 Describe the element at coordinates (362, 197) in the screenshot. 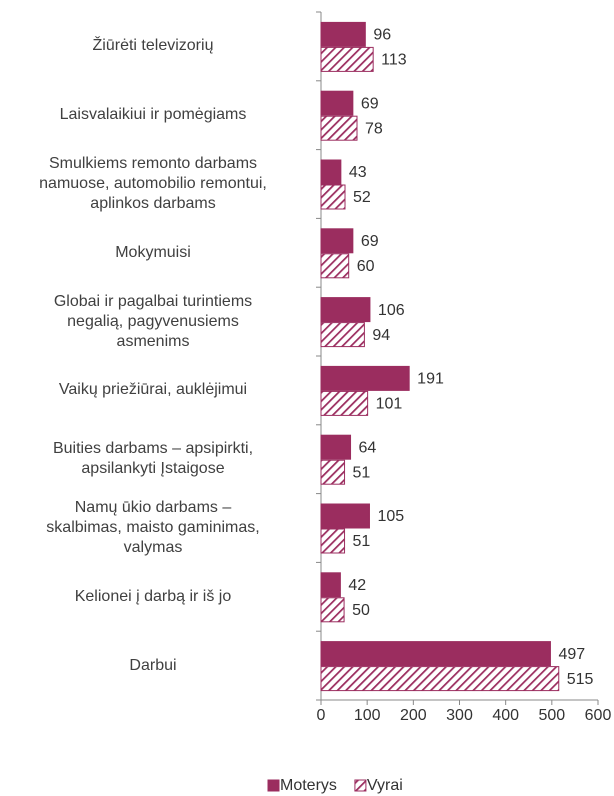

I see `value-label: 52` at that location.